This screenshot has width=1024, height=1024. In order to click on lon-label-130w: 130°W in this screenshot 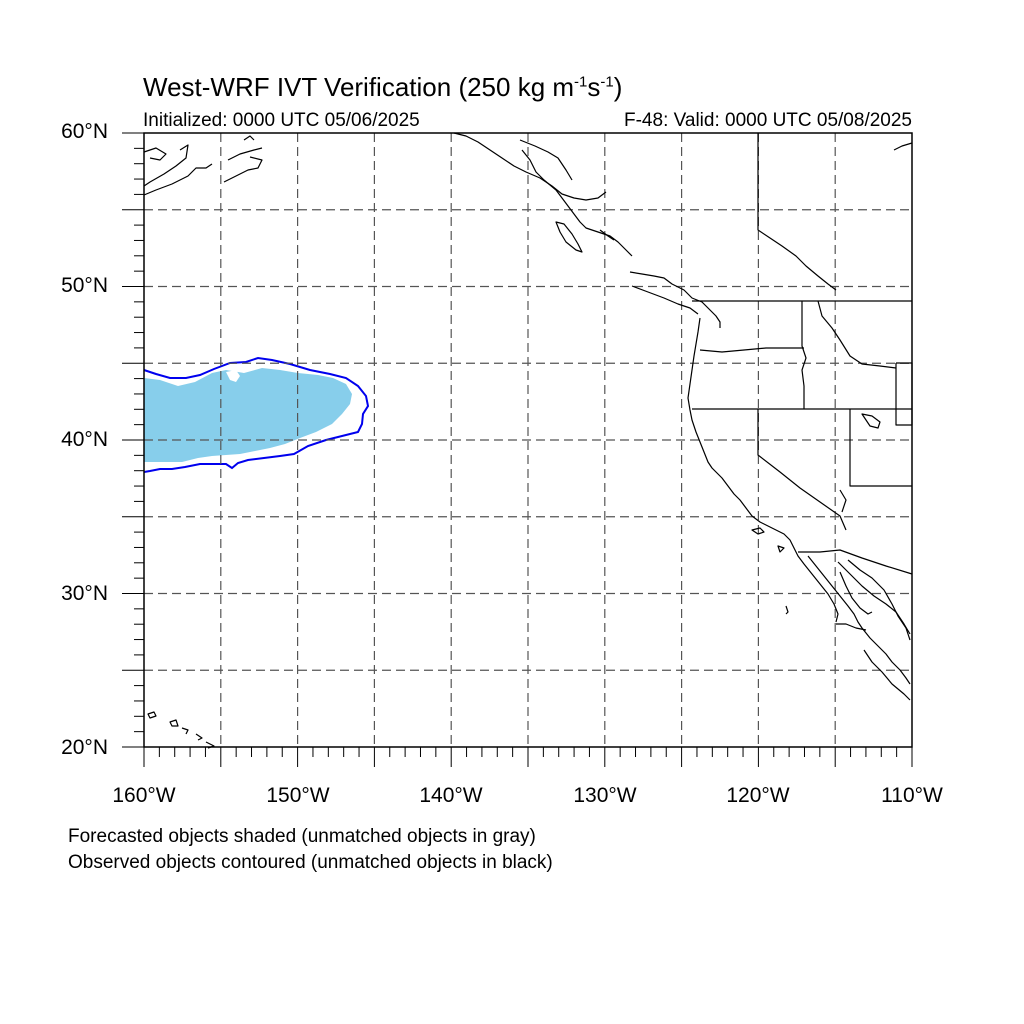, I will do `click(605, 795)`.